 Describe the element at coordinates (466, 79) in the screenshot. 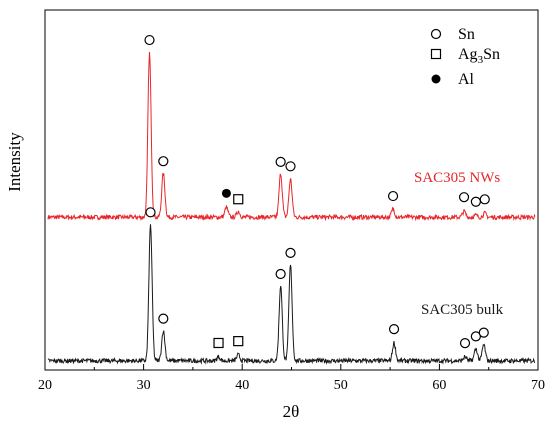

I see `legend-al-label: Al` at that location.